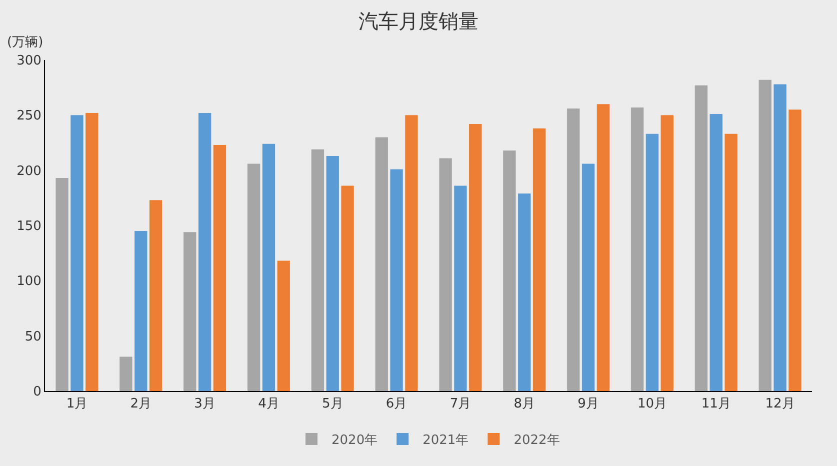 This screenshot has height=466, width=837. What do you see at coordinates (461, 404) in the screenshot?
I see `x-tick-label: 7月` at bounding box center [461, 404].